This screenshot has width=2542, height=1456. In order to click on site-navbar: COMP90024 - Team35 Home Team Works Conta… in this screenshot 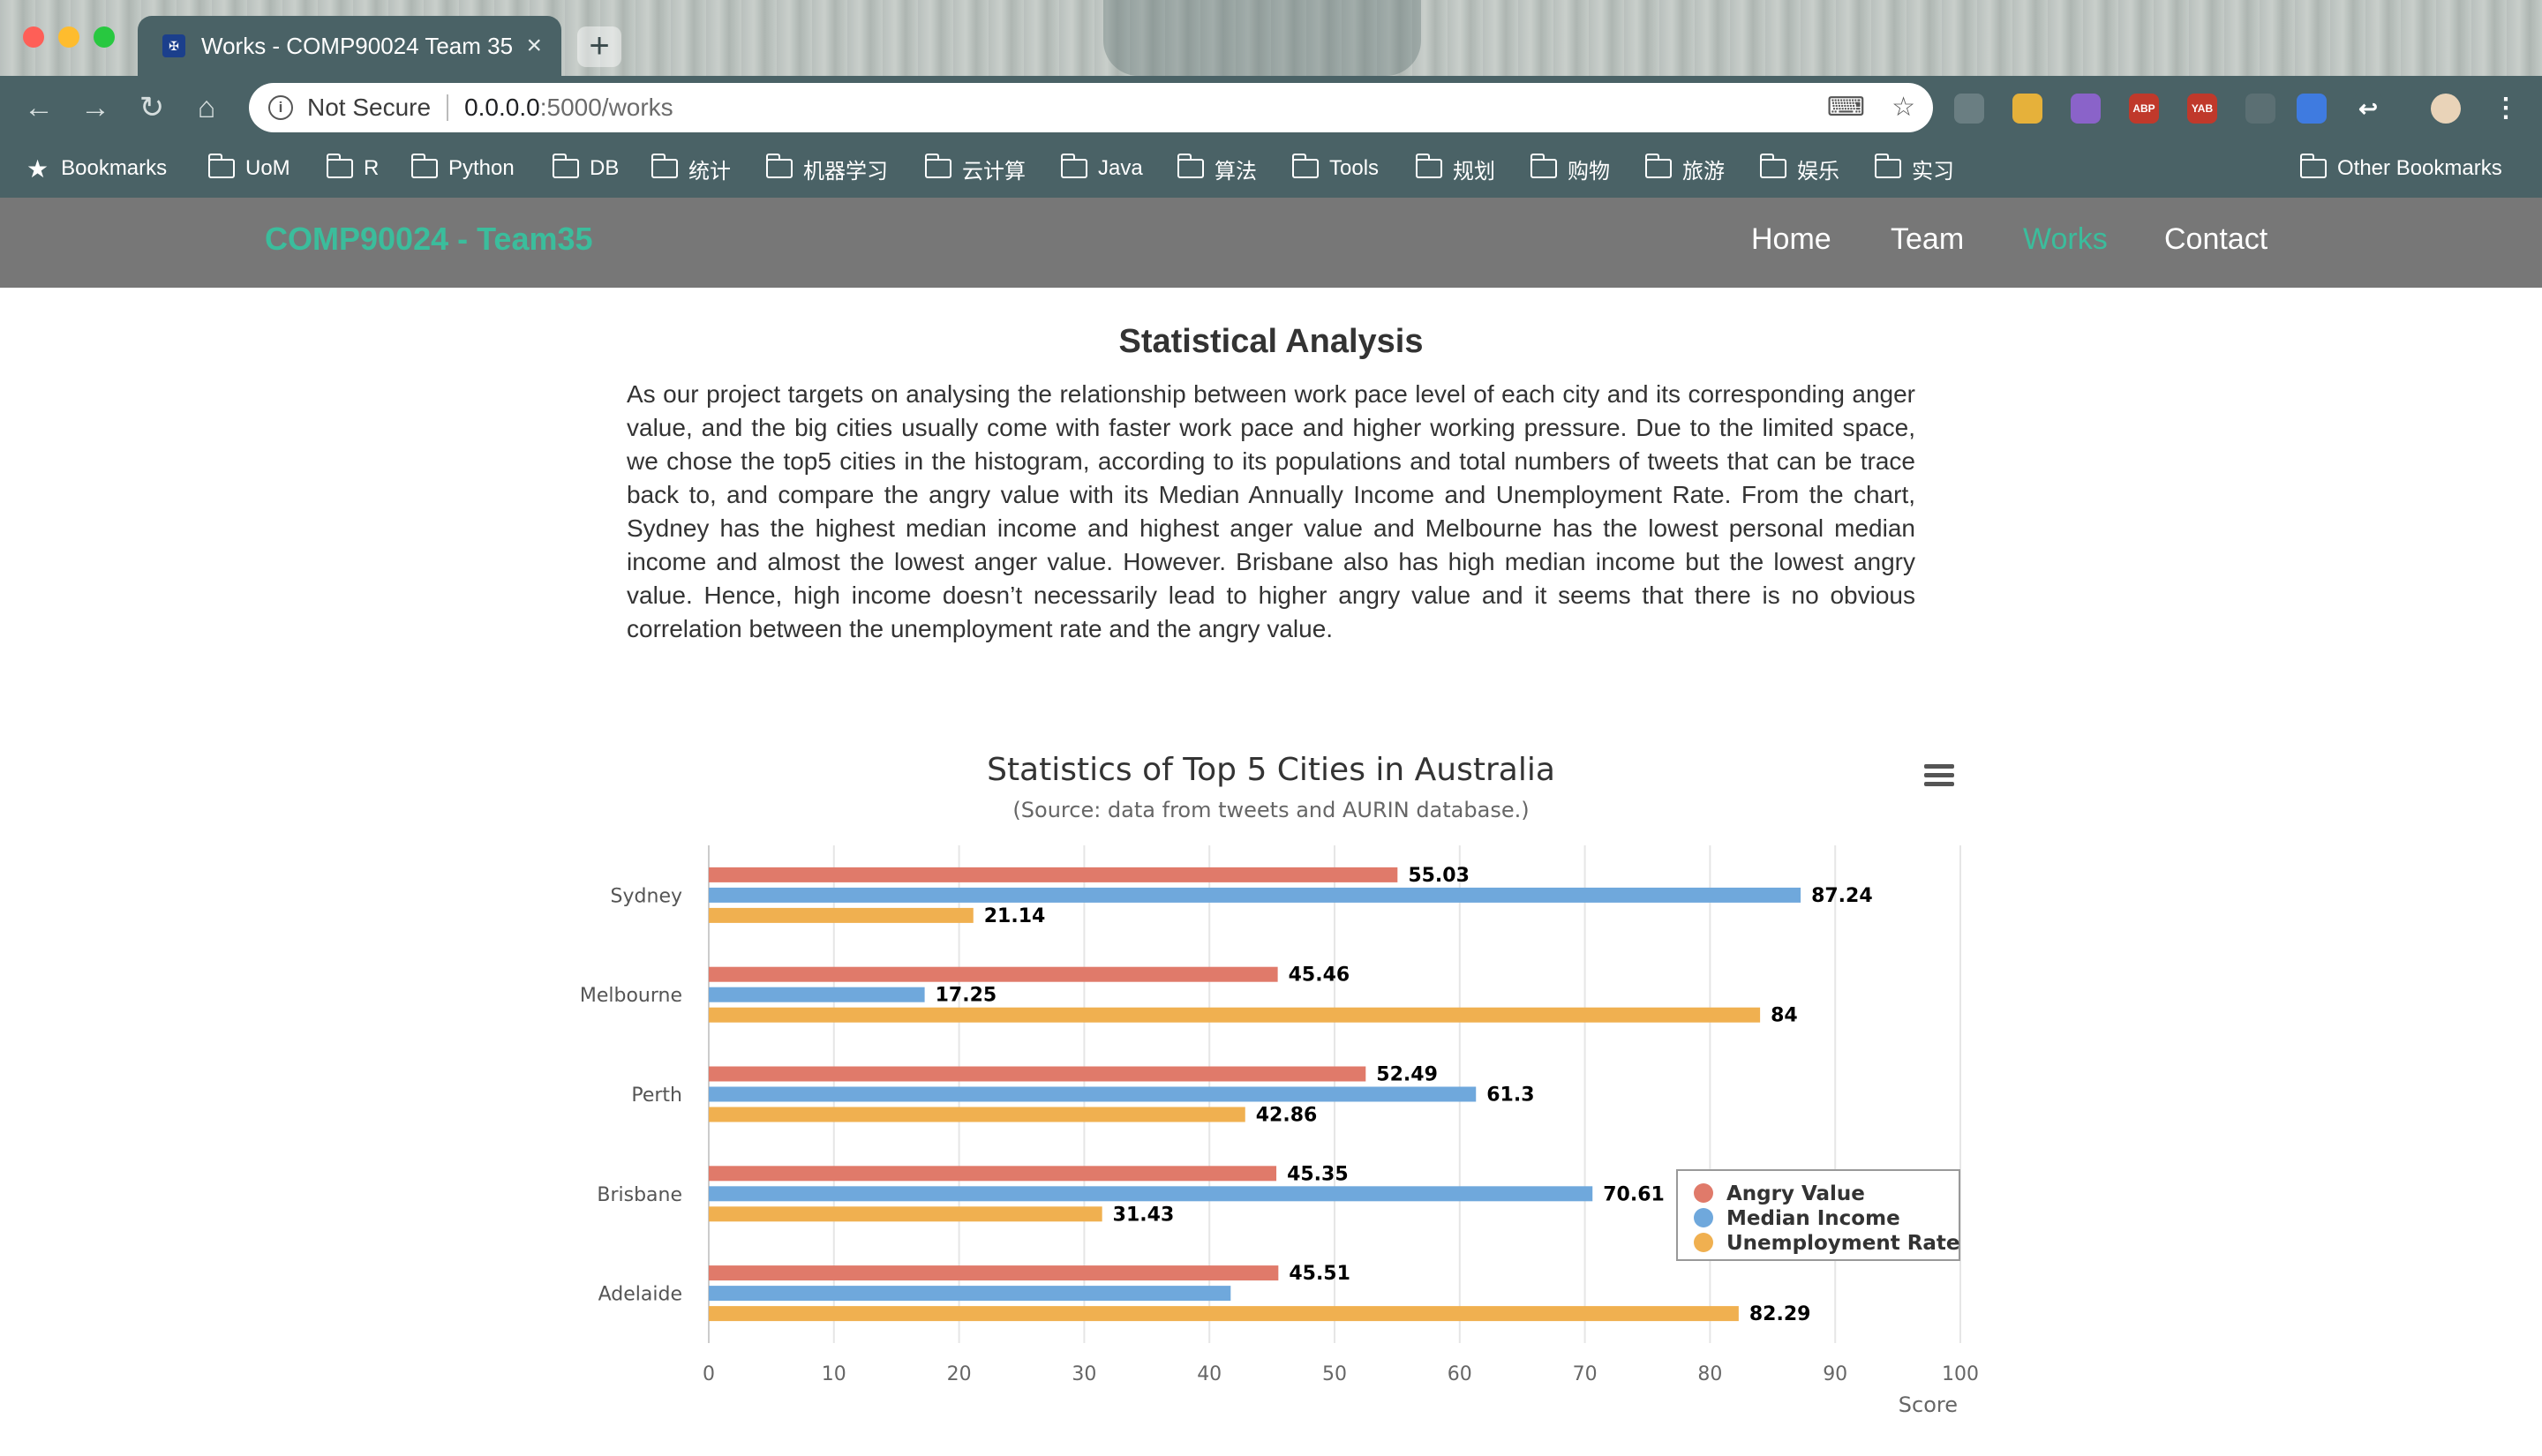, I will do `click(1271, 243)`.